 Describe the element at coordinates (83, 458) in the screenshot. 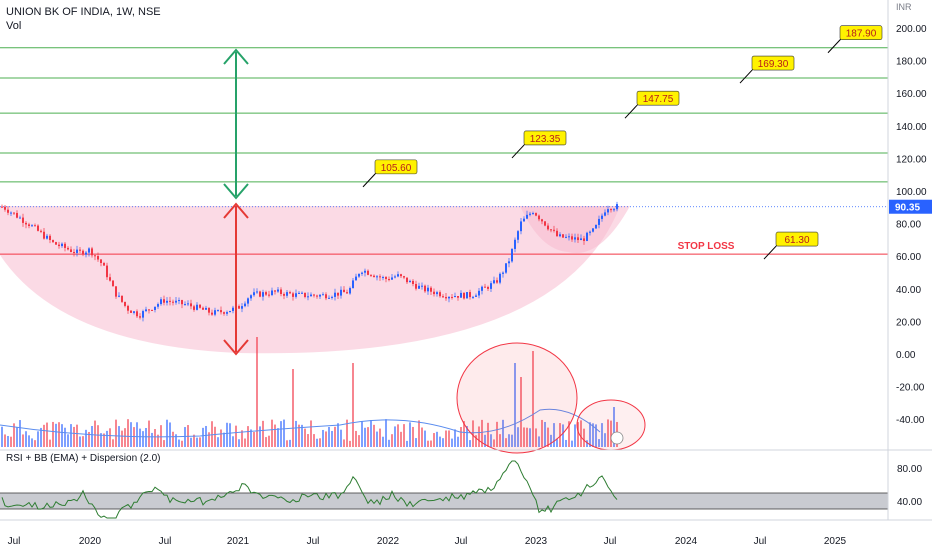

I see `indicator-label: RSI + BB (EMA) + Dispersion (2.0)` at that location.